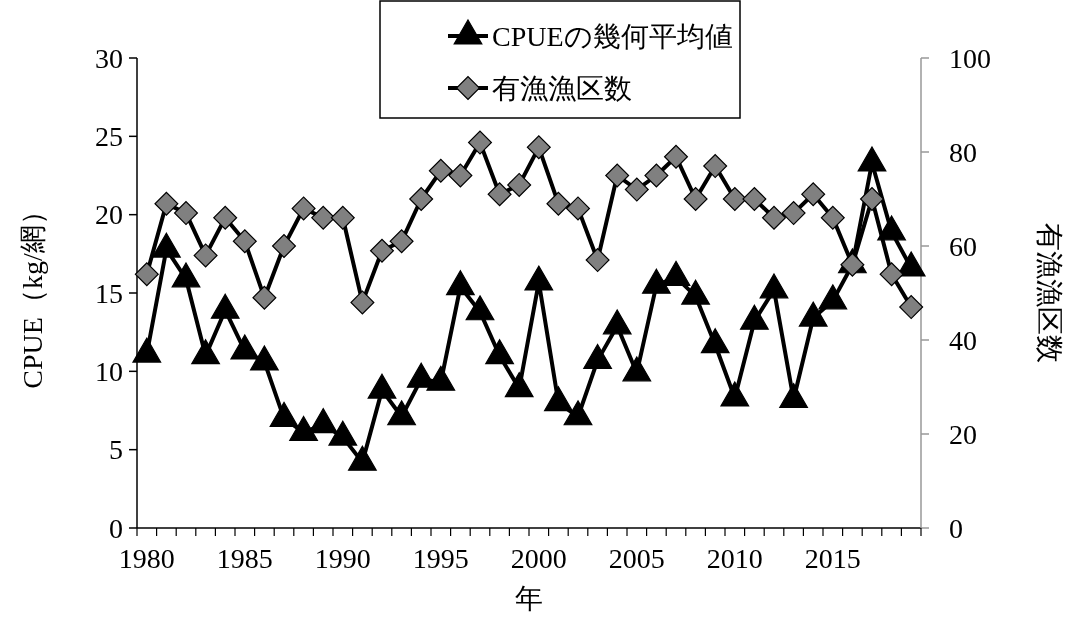 The image size is (1075, 637). I want to click on x-tick-label: 1985, so click(244, 558).